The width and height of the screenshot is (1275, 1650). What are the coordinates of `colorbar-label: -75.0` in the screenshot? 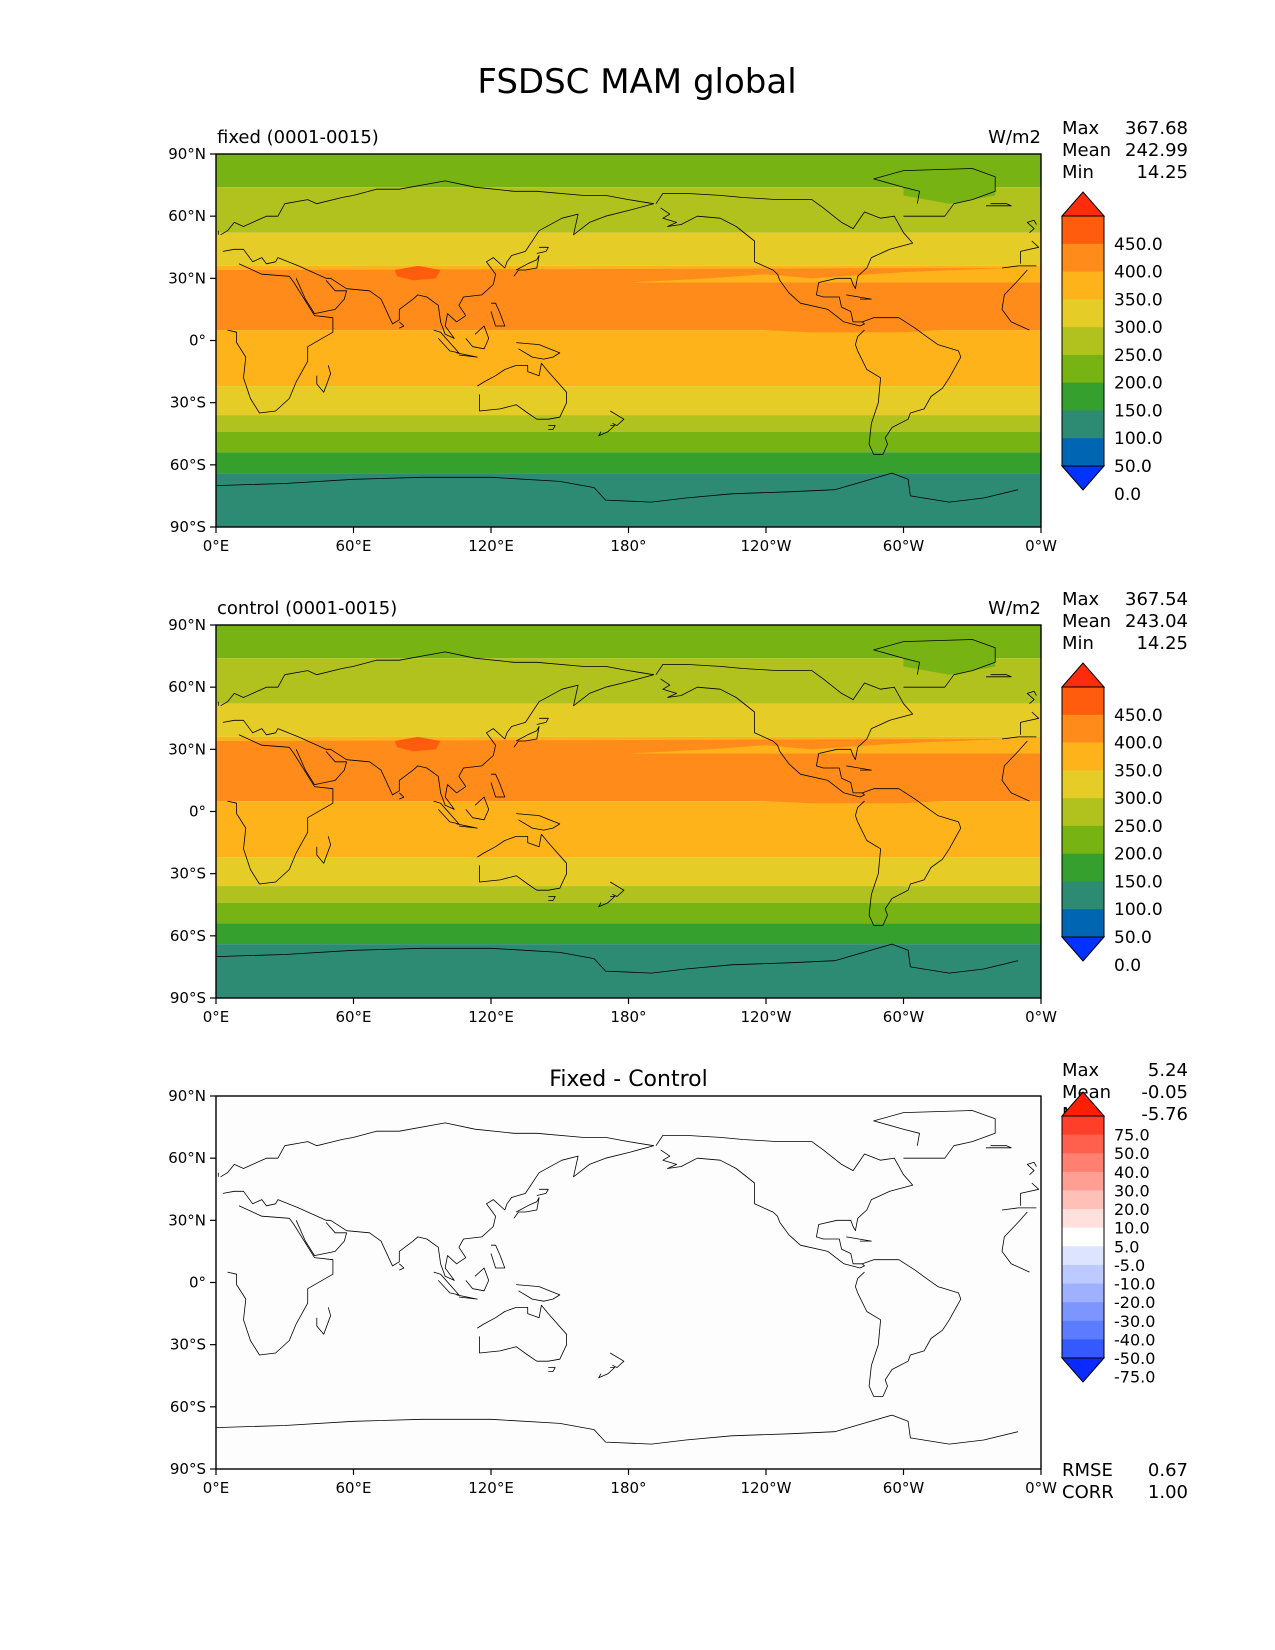 It's located at (1134, 1377).